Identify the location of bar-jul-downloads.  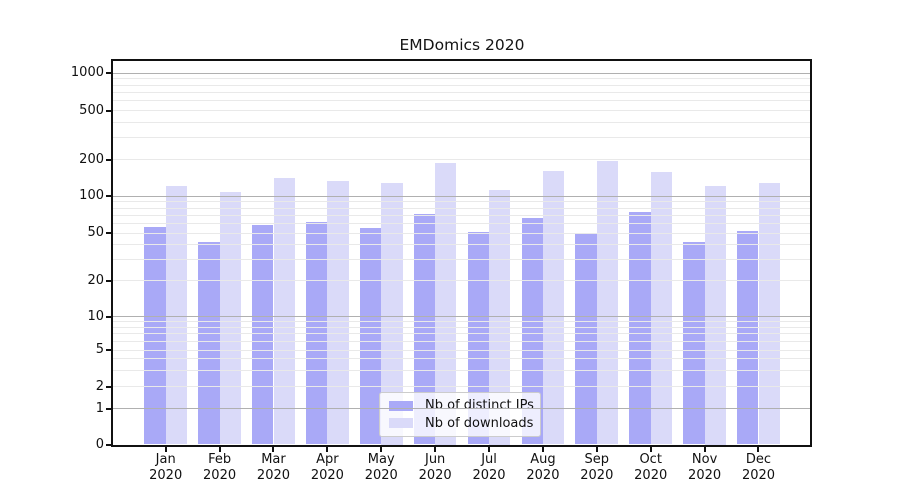
(500, 317).